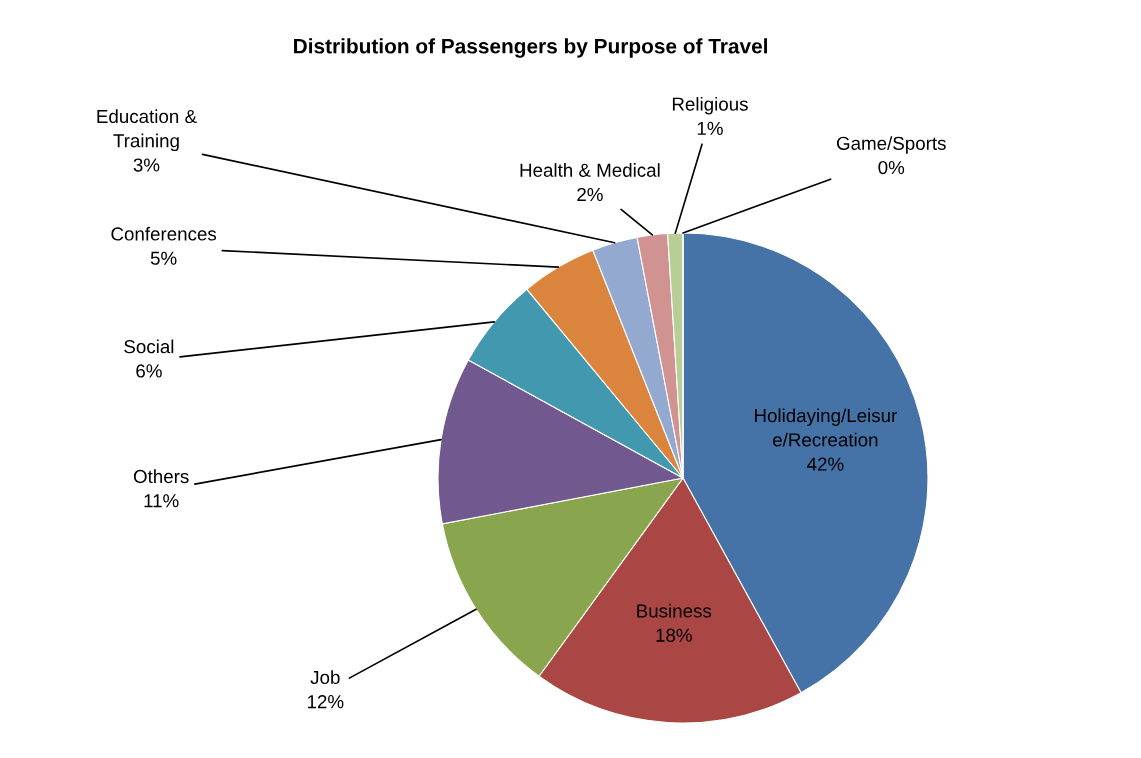  Describe the element at coordinates (161, 501) in the screenshot. I see `data-label: 11%` at that location.